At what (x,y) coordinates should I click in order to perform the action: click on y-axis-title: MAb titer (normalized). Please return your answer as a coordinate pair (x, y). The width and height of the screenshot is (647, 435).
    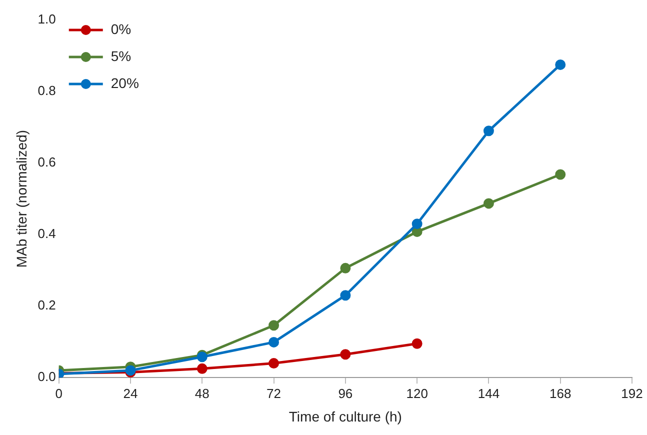
    Looking at the image, I should click on (21, 199).